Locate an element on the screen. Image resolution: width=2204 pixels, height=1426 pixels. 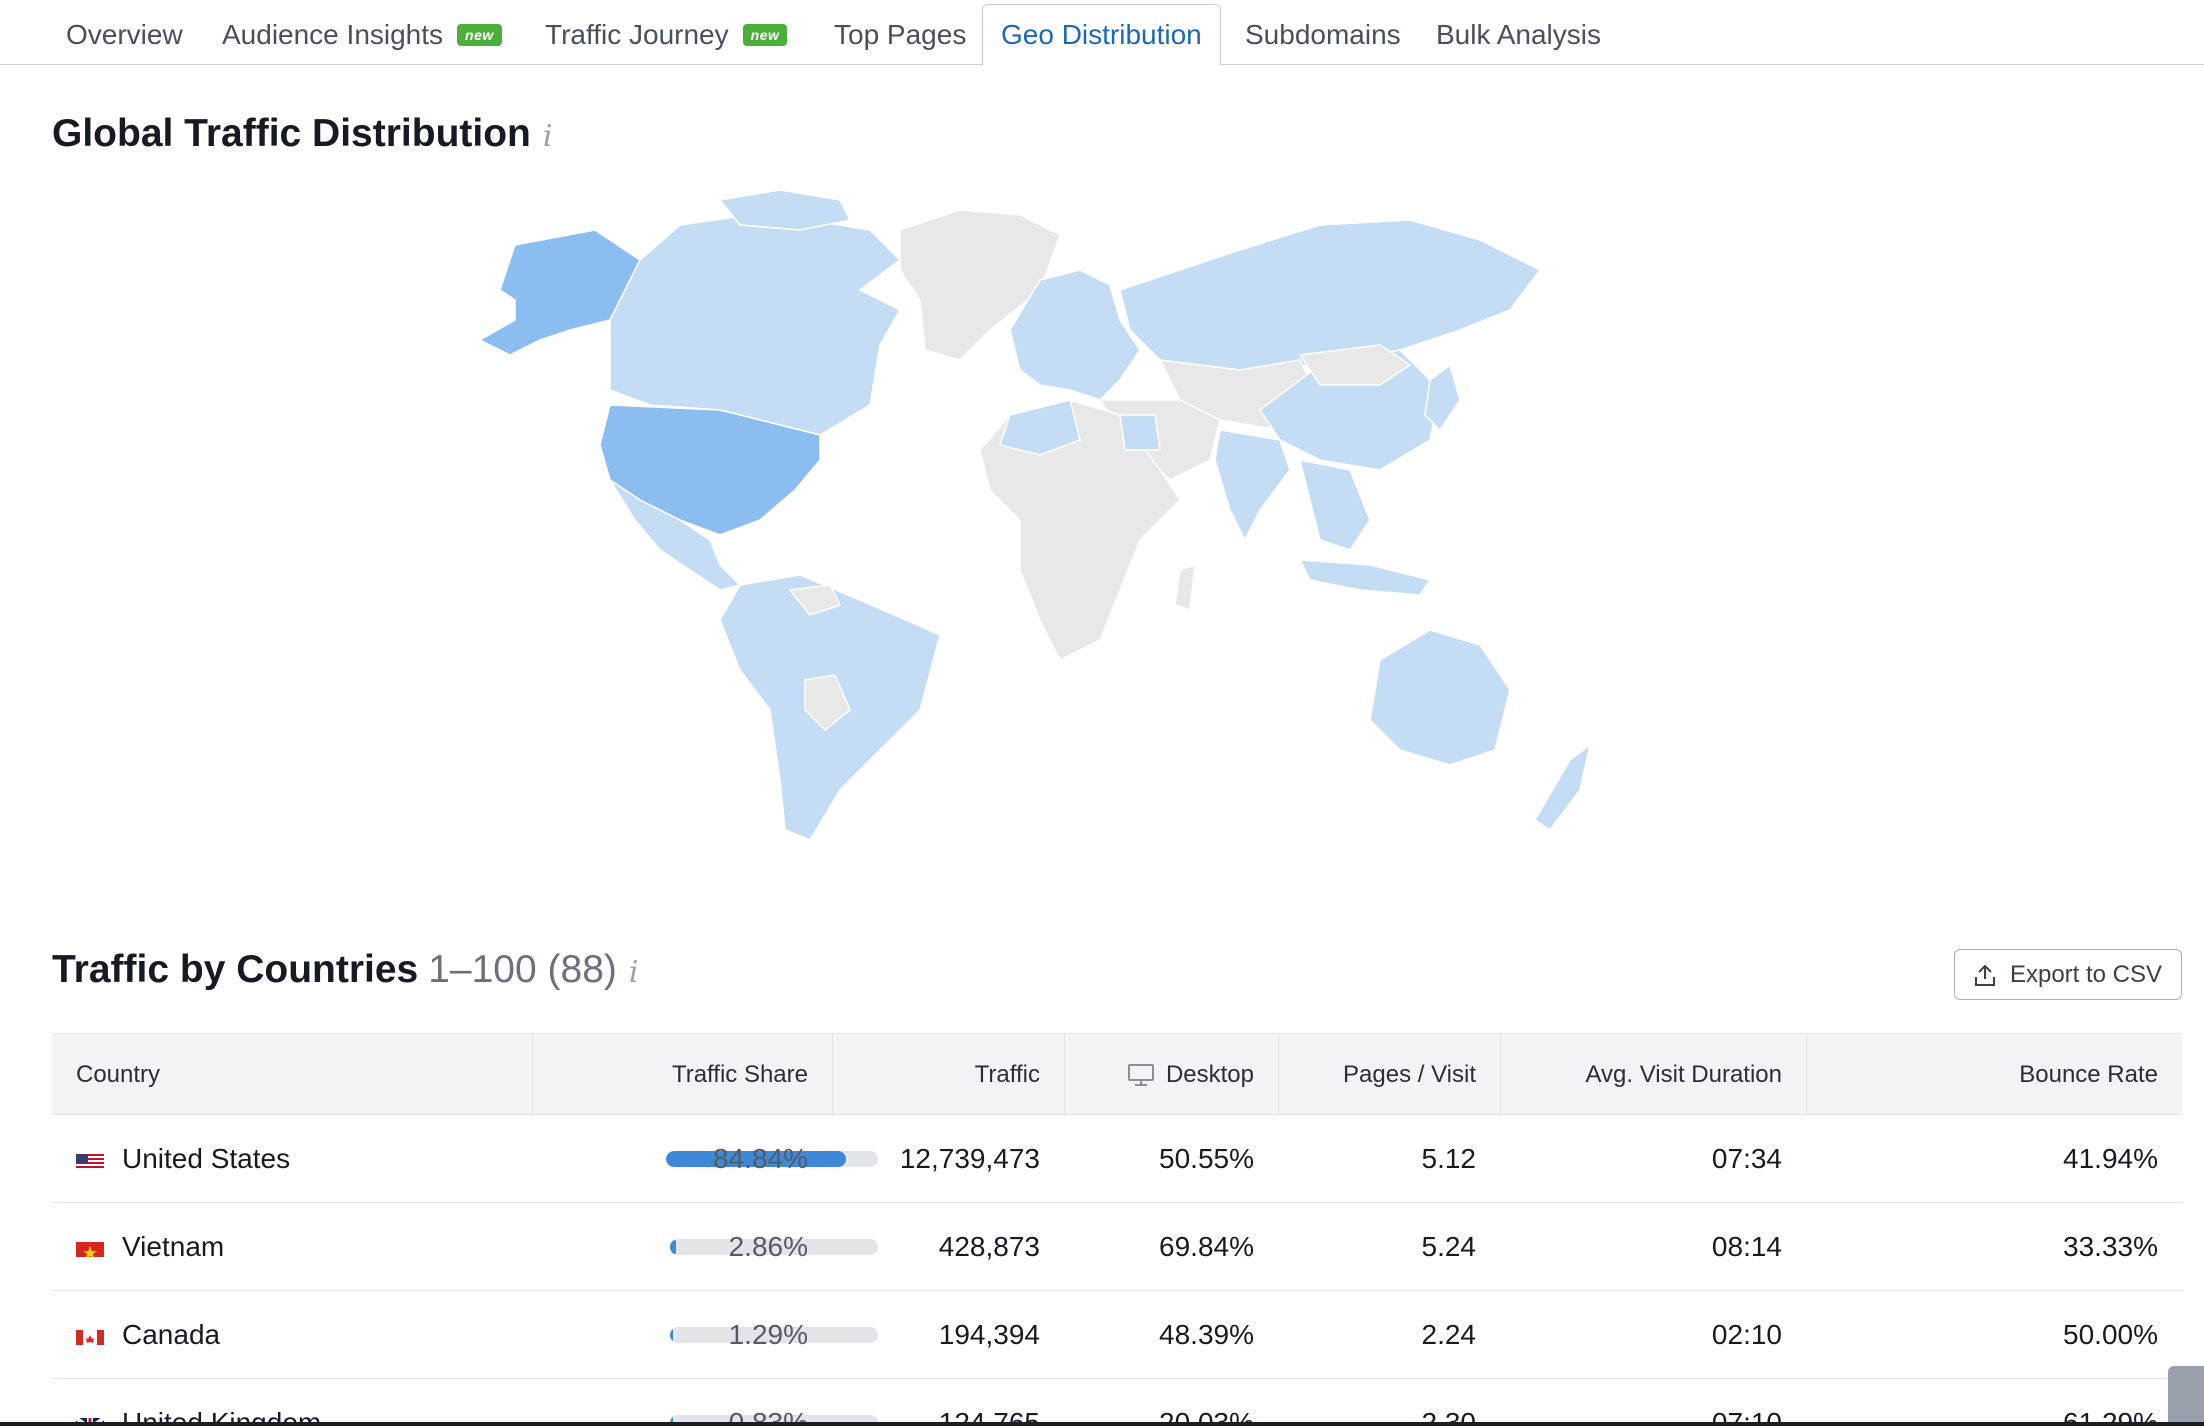
export-csv-button: Export to CSV is located at coordinates (2068, 974).